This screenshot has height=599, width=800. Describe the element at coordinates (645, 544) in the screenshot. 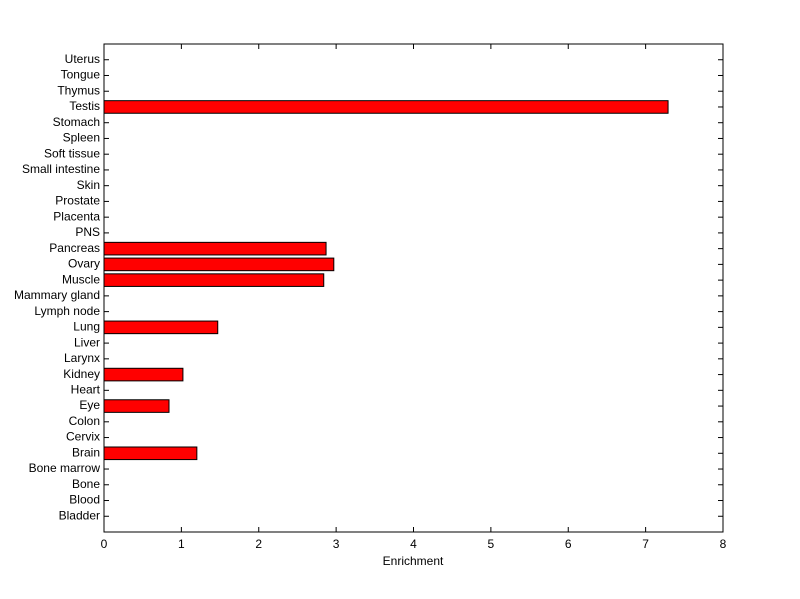

I see `x-tick-label: 7` at that location.